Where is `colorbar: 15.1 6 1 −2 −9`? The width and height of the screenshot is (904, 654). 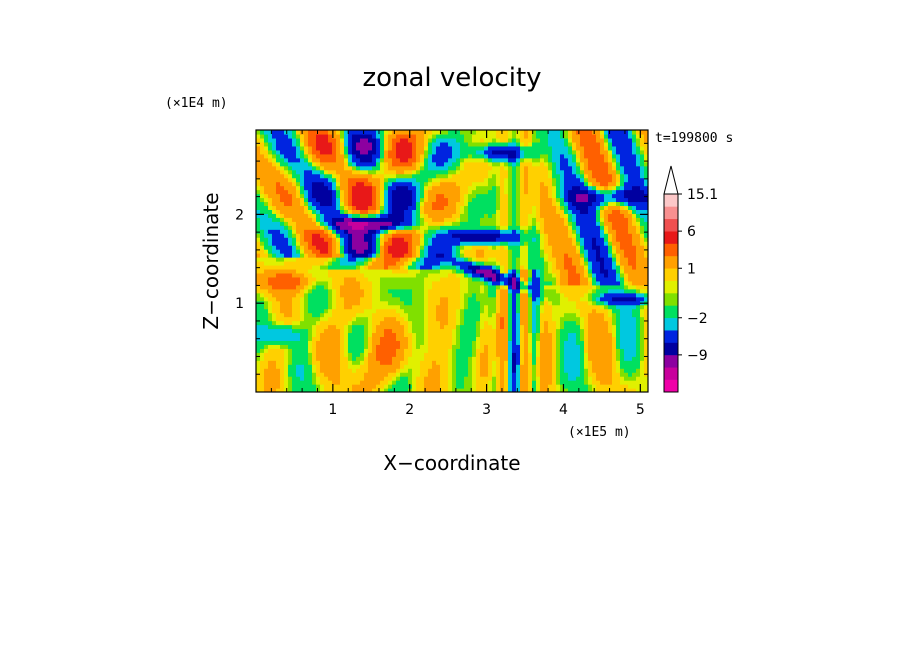 colorbar: 15.1 6 1 −2 −9 is located at coordinates (690, 279).